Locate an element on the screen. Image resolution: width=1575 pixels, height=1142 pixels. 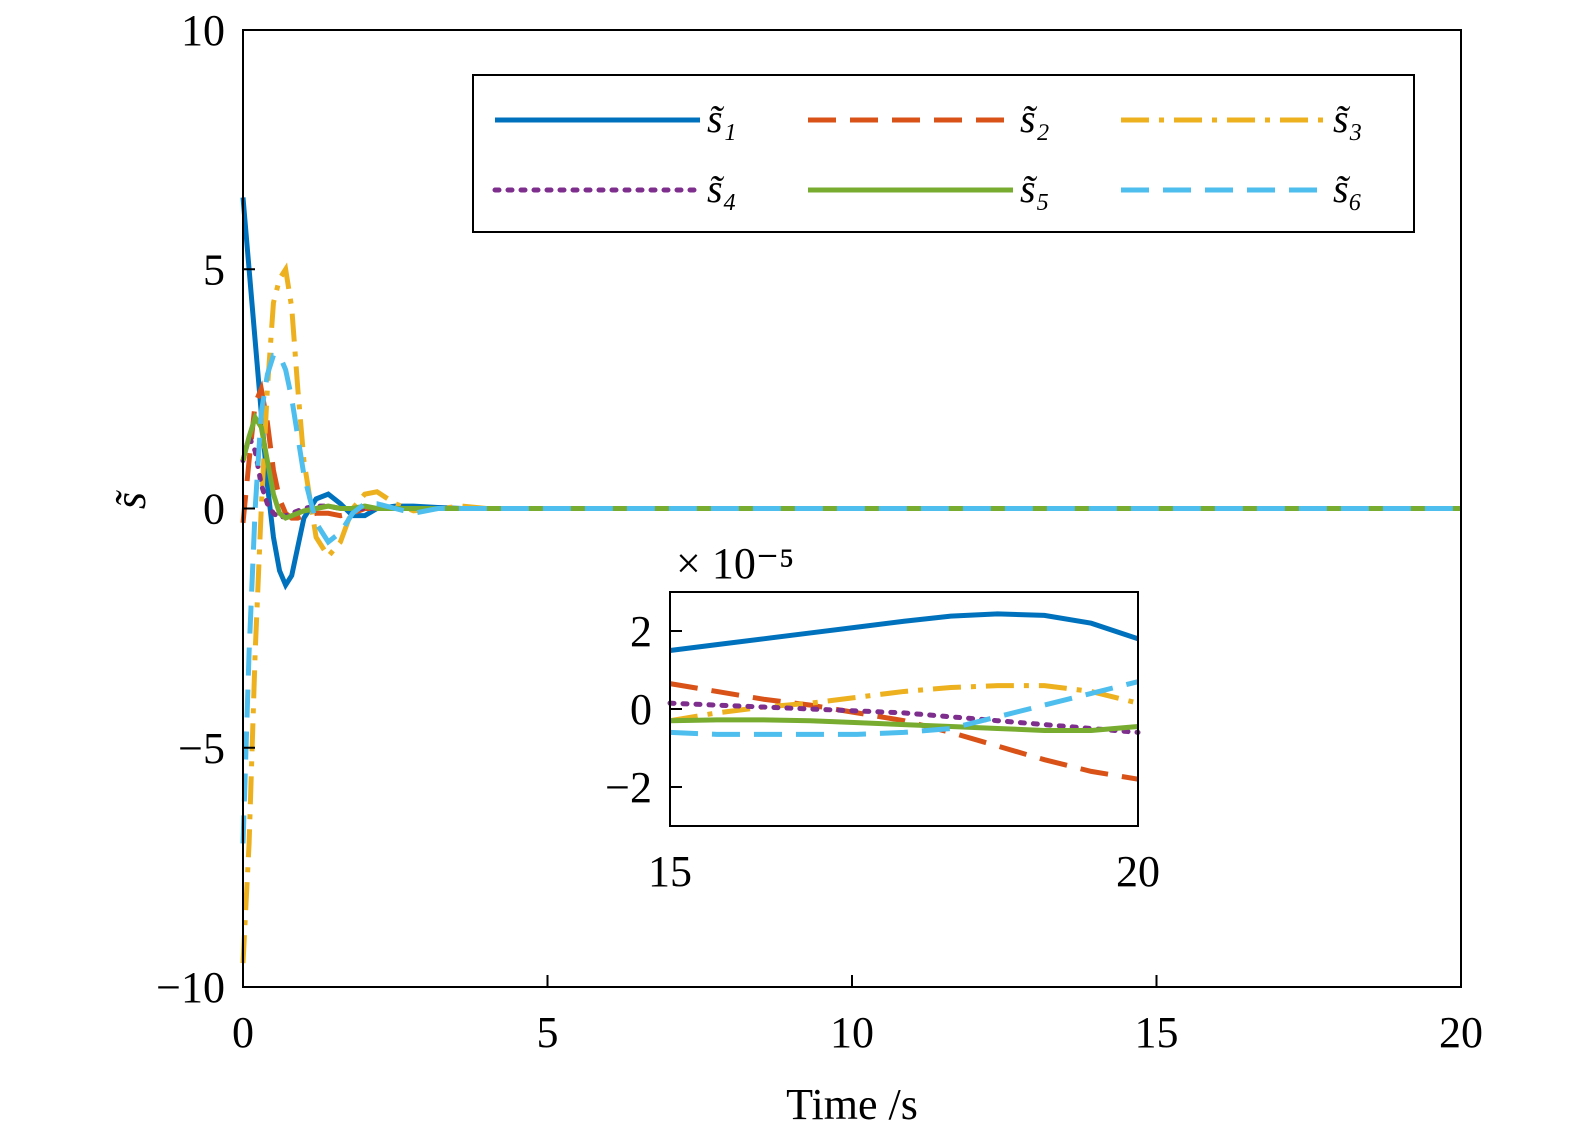
legend-label: s̃₅ is located at coordinates (1034, 188).